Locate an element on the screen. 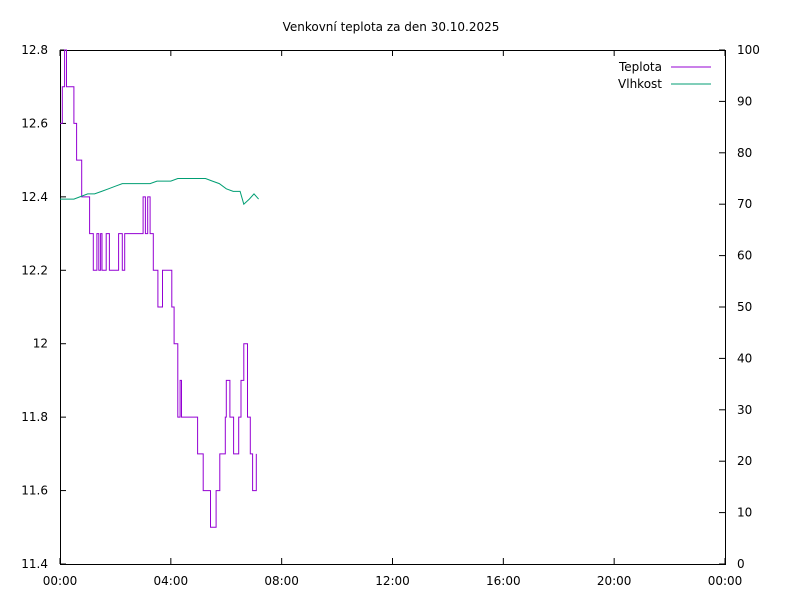  y-right-tick-label: 30 is located at coordinates (744, 410).